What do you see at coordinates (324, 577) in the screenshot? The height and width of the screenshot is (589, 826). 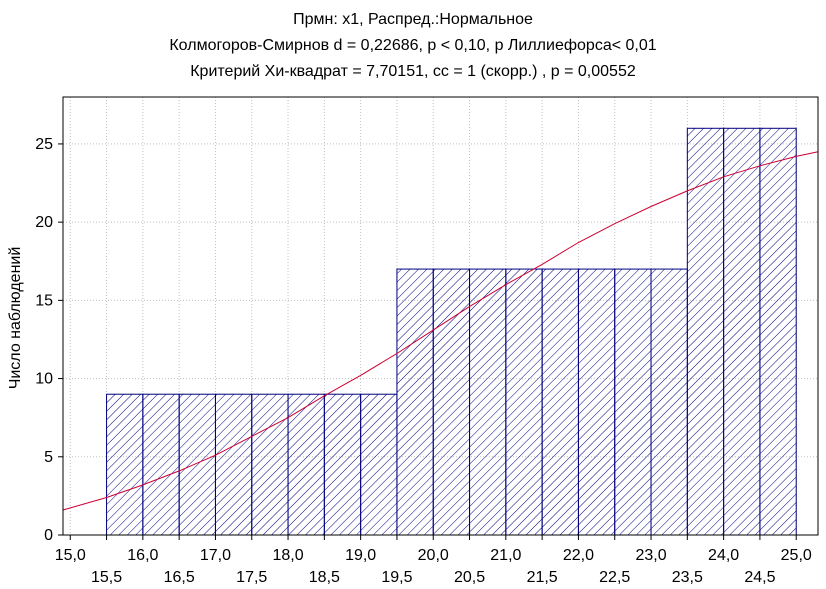 I see `x-tick-label-lower: 18,5` at bounding box center [324, 577].